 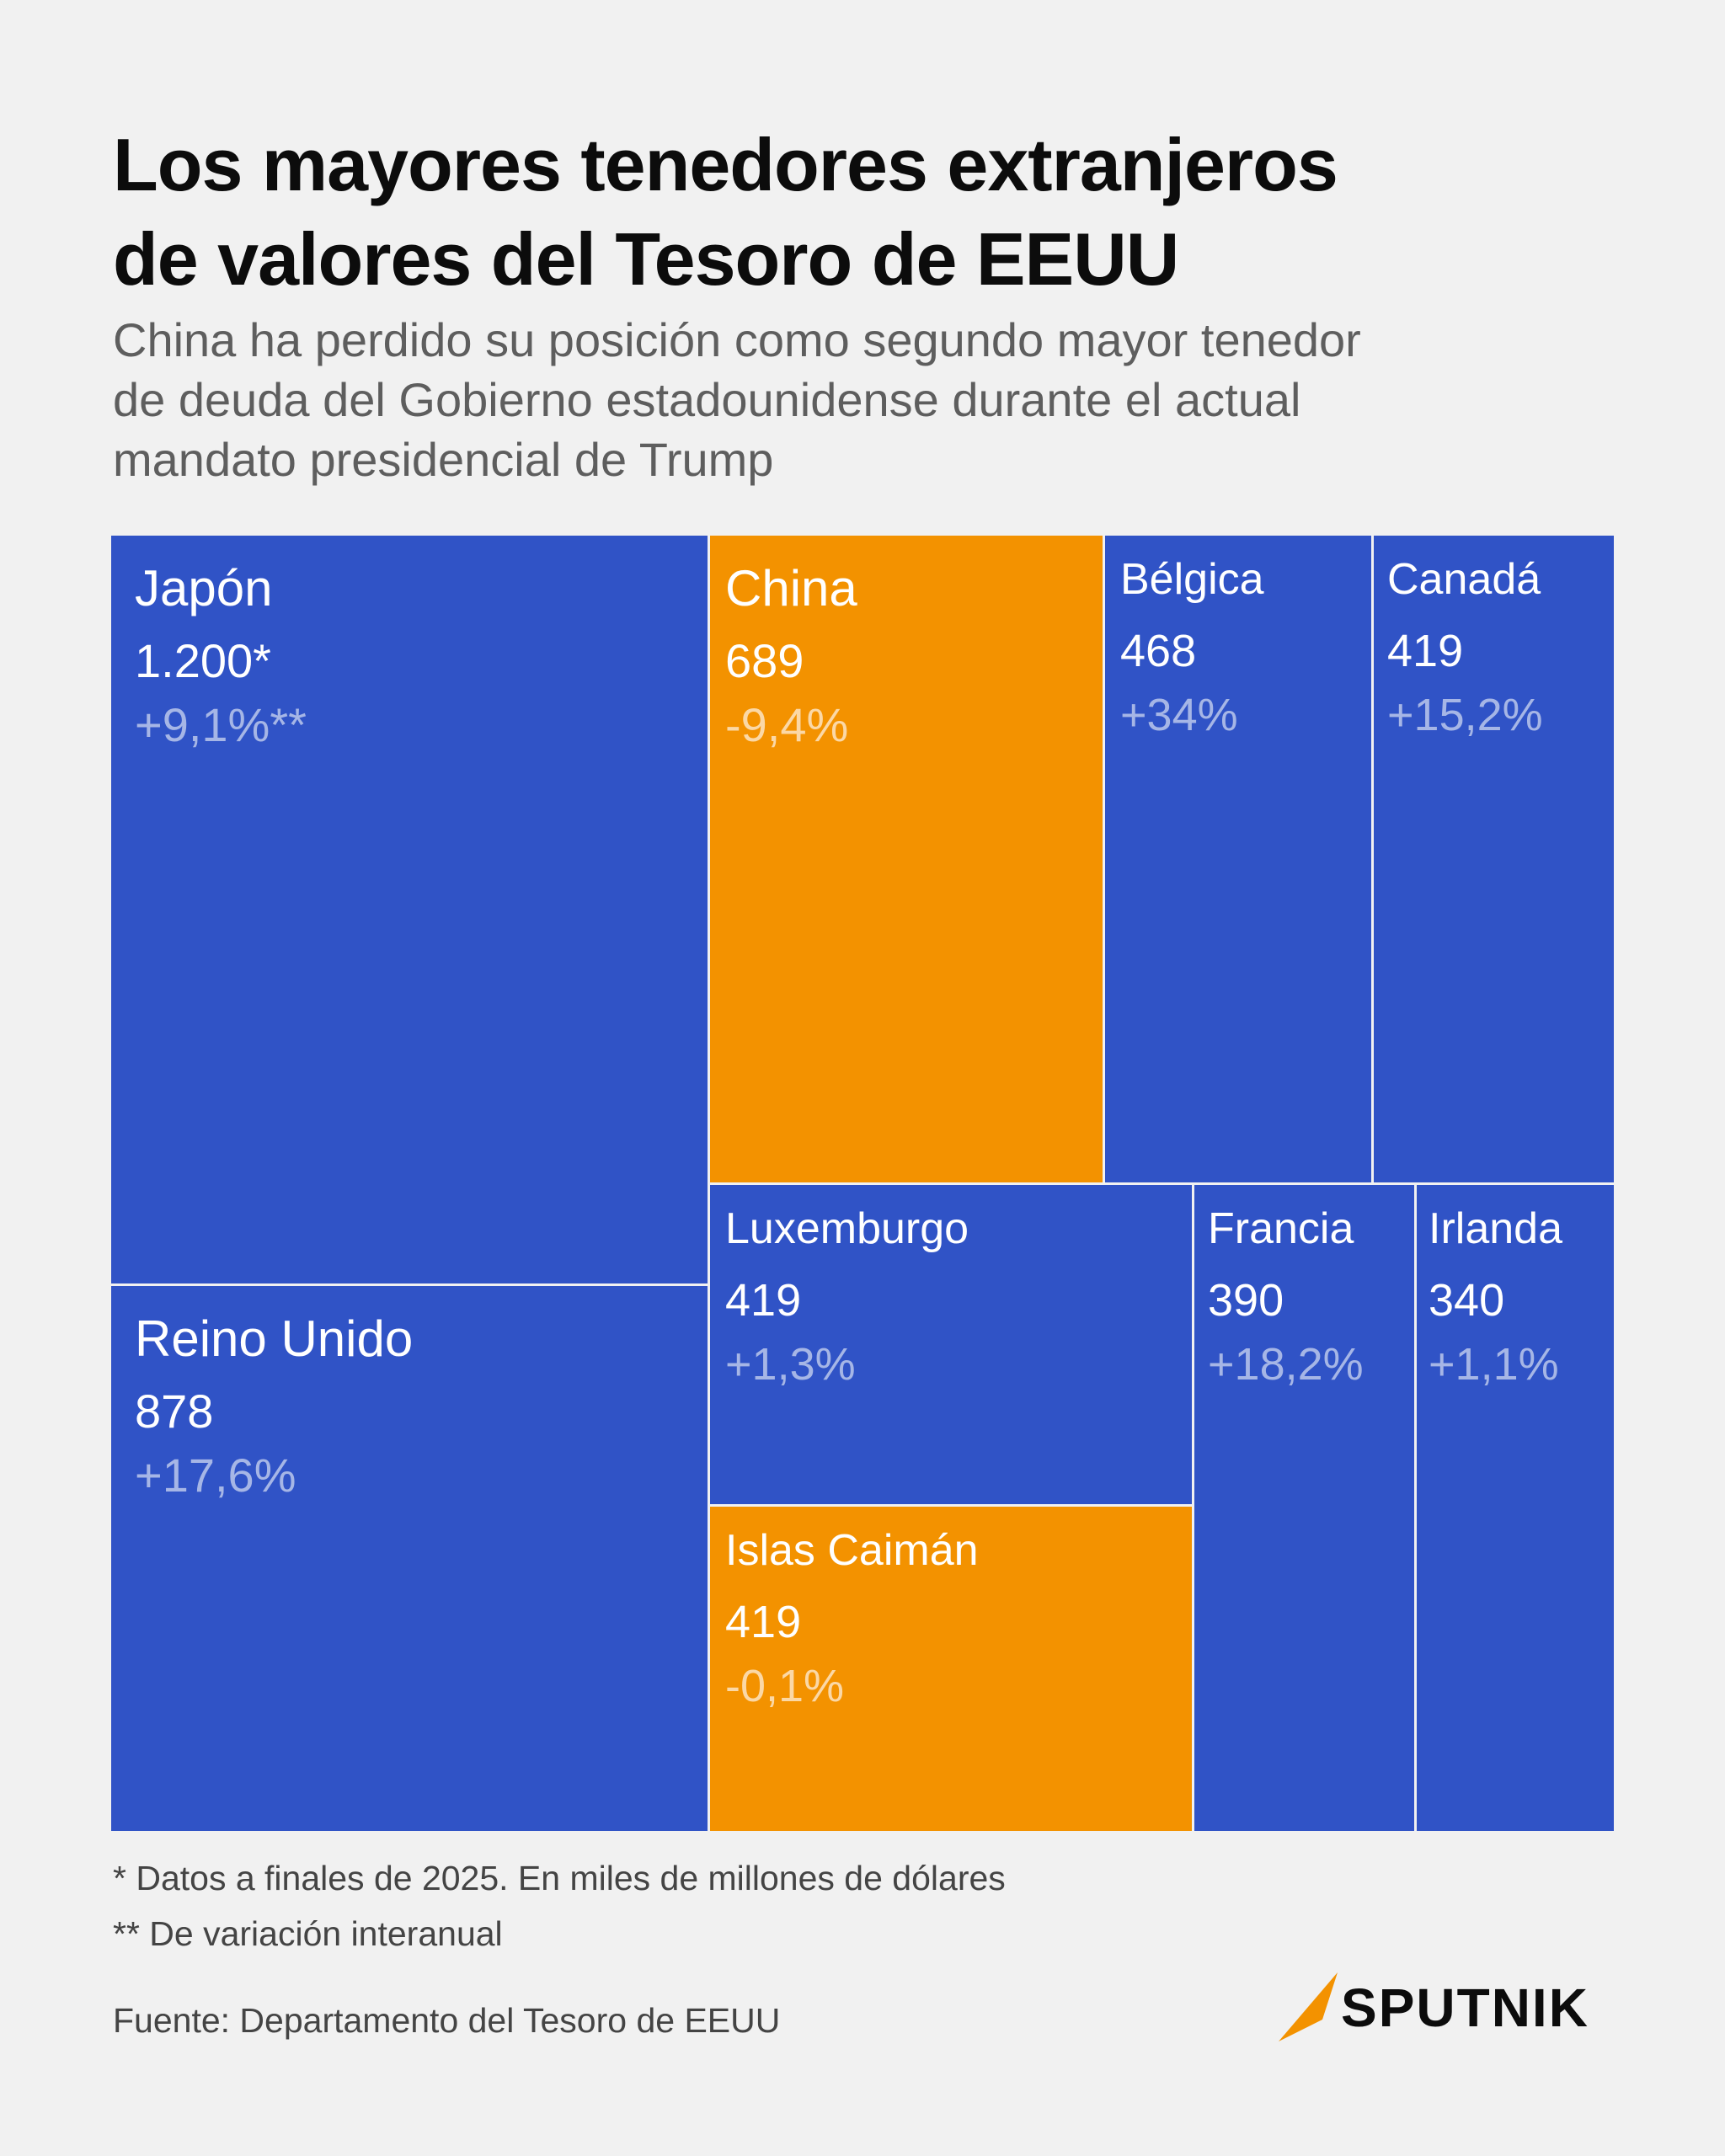 What do you see at coordinates (764, 660) in the screenshot?
I see `tile-china-value: 689` at bounding box center [764, 660].